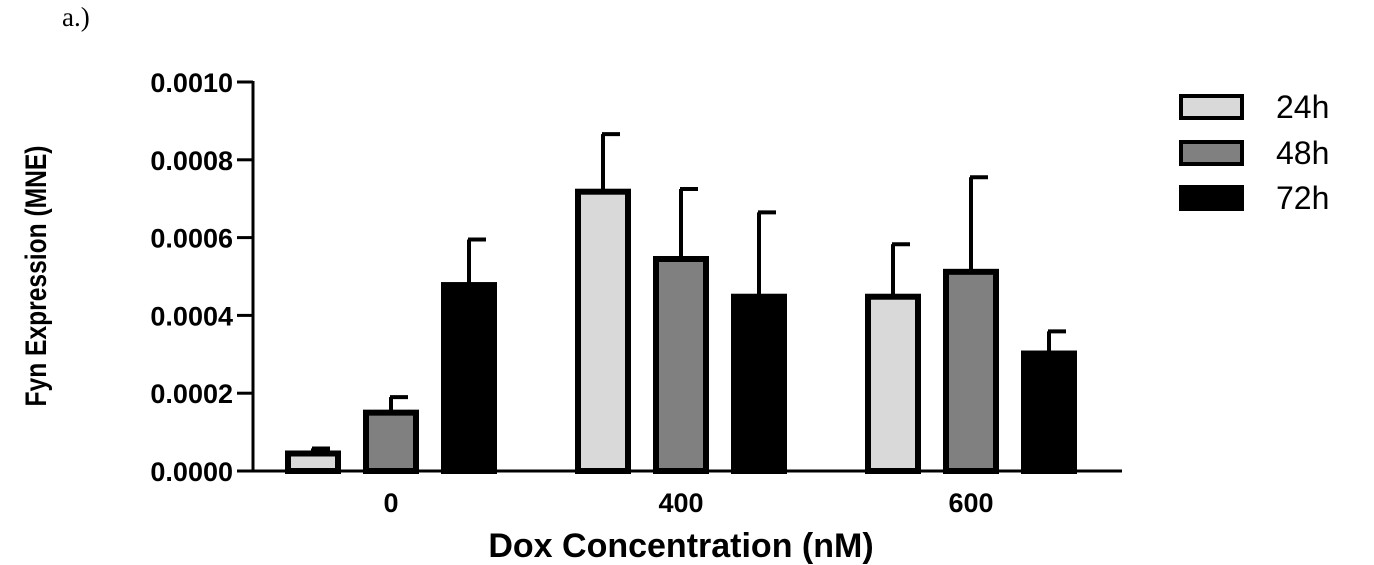  What do you see at coordinates (1211, 153) in the screenshot?
I see `legend-swatch-48h` at bounding box center [1211, 153].